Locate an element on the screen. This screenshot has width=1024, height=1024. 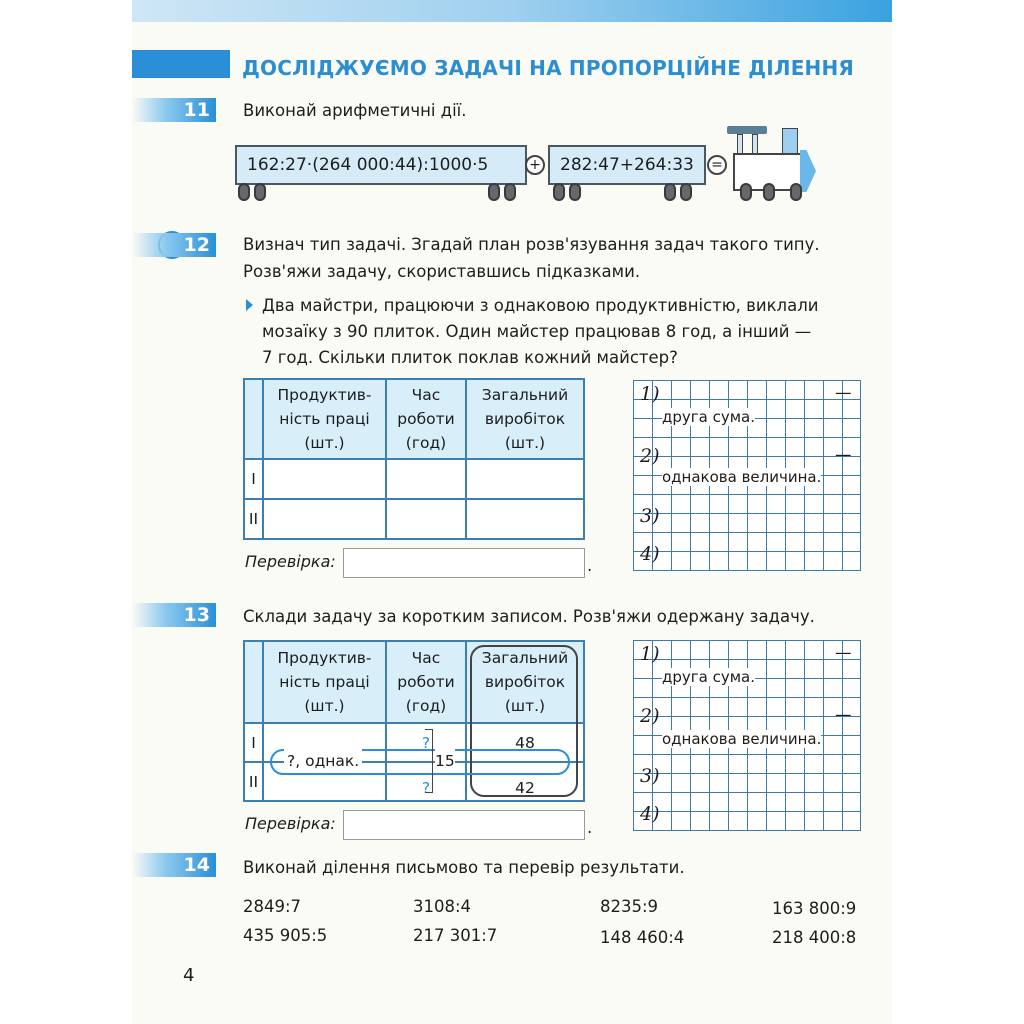
division-item: 163 800:9 is located at coordinates (814, 908).